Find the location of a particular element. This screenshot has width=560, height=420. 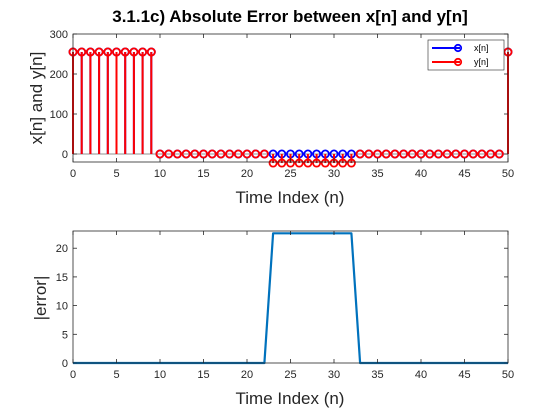

stem-ytick-label: 100 is located at coordinates (59, 115).